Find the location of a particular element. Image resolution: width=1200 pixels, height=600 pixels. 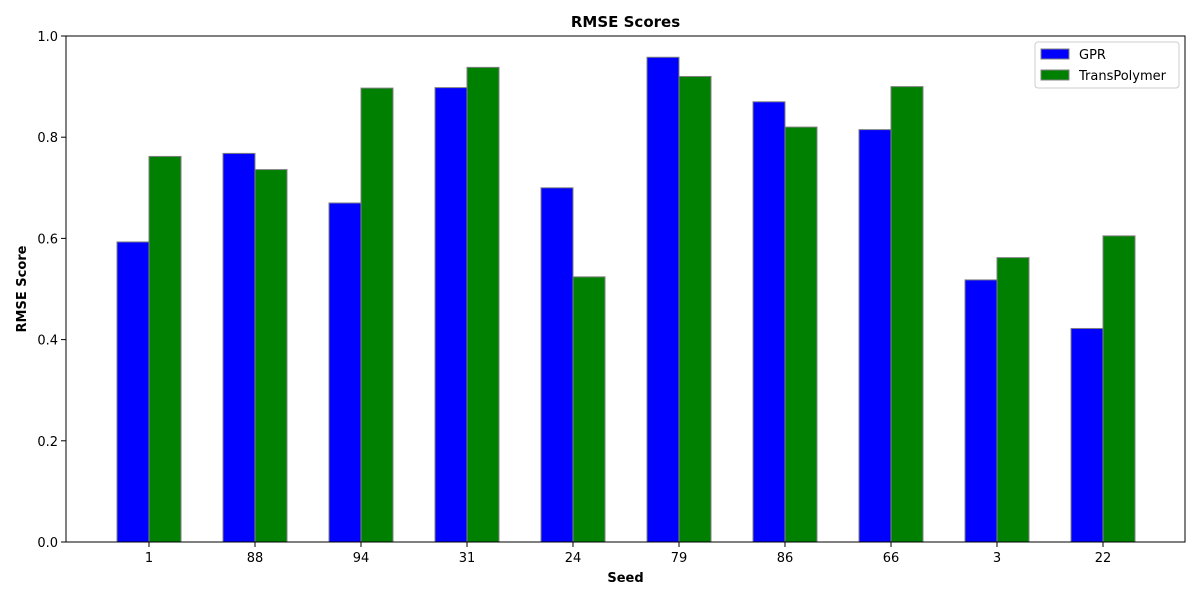

x-tick-label: 88 is located at coordinates (255, 558).